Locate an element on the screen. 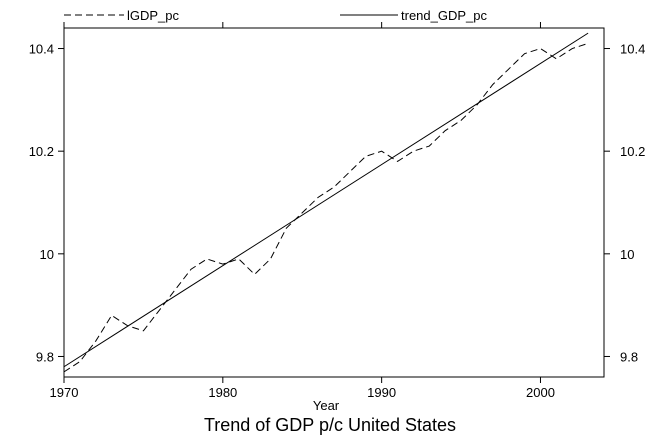 The width and height of the screenshot is (657, 442). y-axis-left: 9.8 10 10.2 10.4 is located at coordinates (46, 203).